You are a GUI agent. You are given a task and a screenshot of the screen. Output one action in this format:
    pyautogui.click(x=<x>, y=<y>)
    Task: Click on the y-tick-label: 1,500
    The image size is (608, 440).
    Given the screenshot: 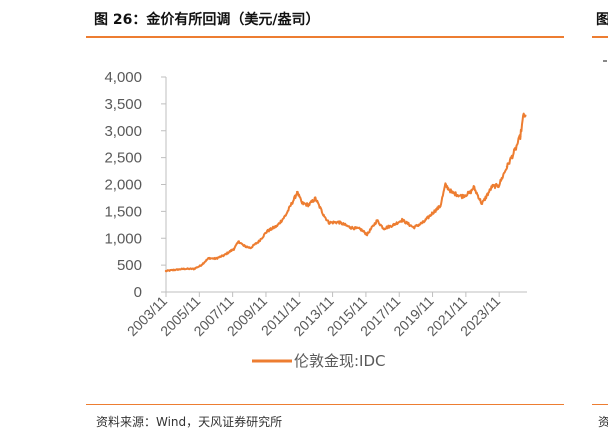 What is the action you would take?
    pyautogui.click(x=123, y=211)
    